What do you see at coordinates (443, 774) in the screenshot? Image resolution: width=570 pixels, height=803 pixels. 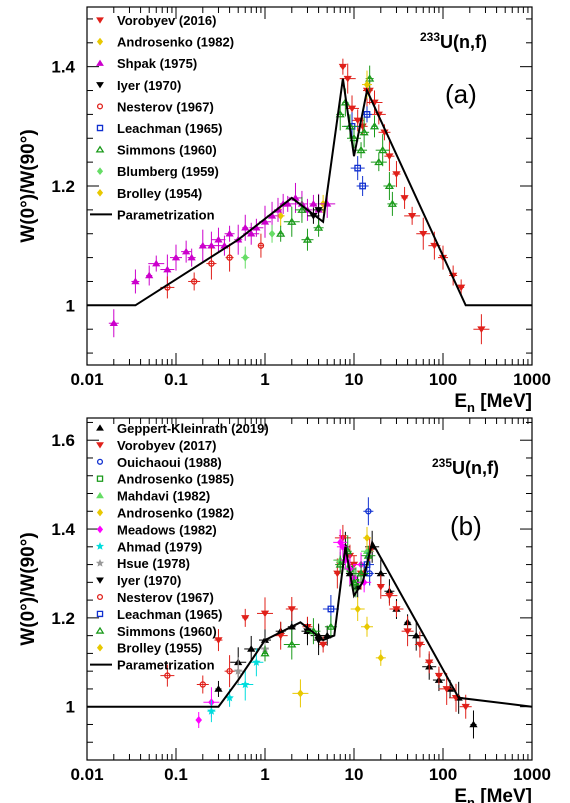 I see `x-tick-label: 100` at bounding box center [443, 774].